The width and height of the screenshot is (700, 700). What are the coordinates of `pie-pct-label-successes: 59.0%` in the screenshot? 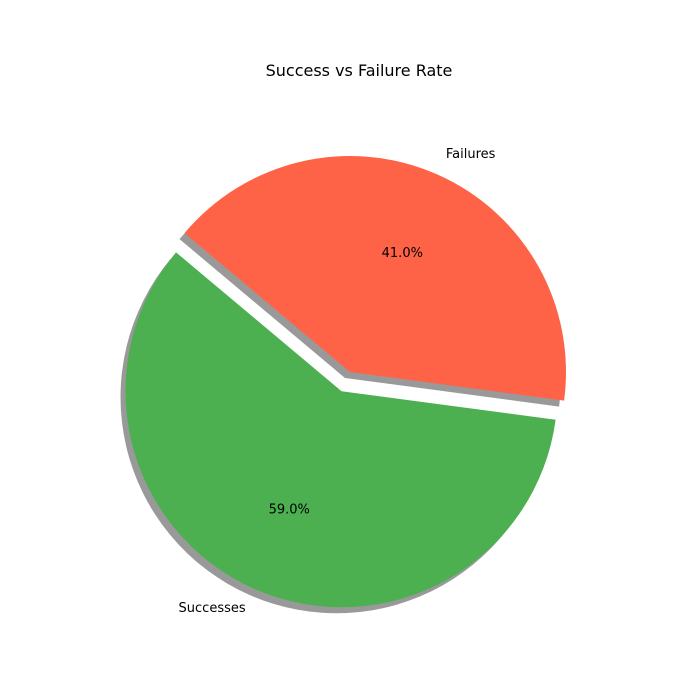 It's located at (289, 509).